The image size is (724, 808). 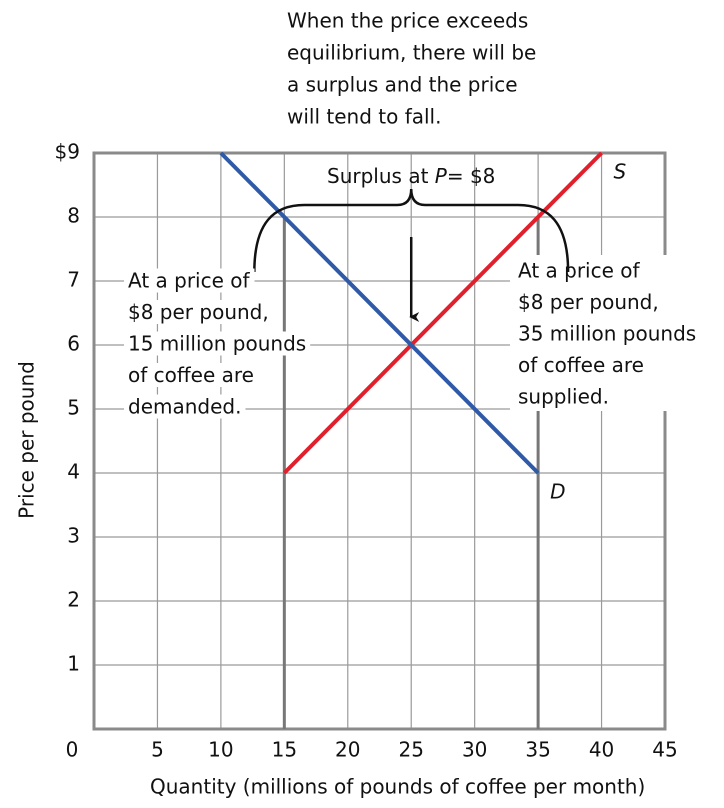 I want to click on surplus-bracket, so click(x=411, y=230).